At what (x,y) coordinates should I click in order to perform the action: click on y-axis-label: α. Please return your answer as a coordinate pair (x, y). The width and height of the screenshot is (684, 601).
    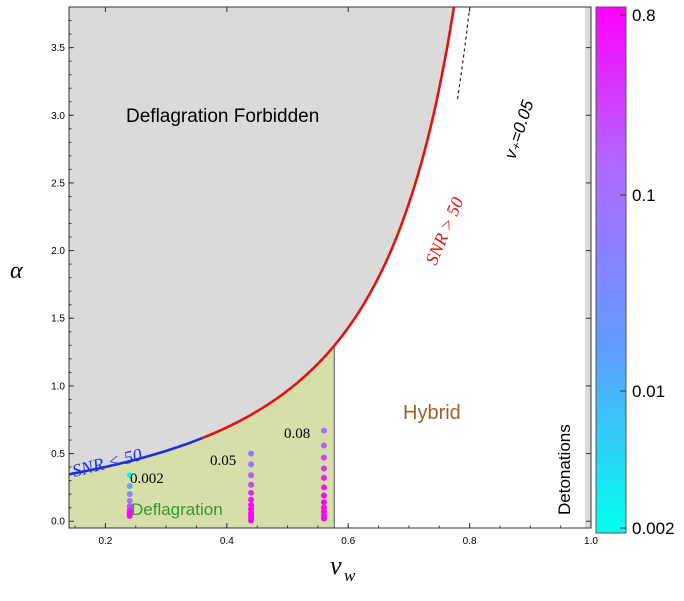
    Looking at the image, I should click on (16, 271).